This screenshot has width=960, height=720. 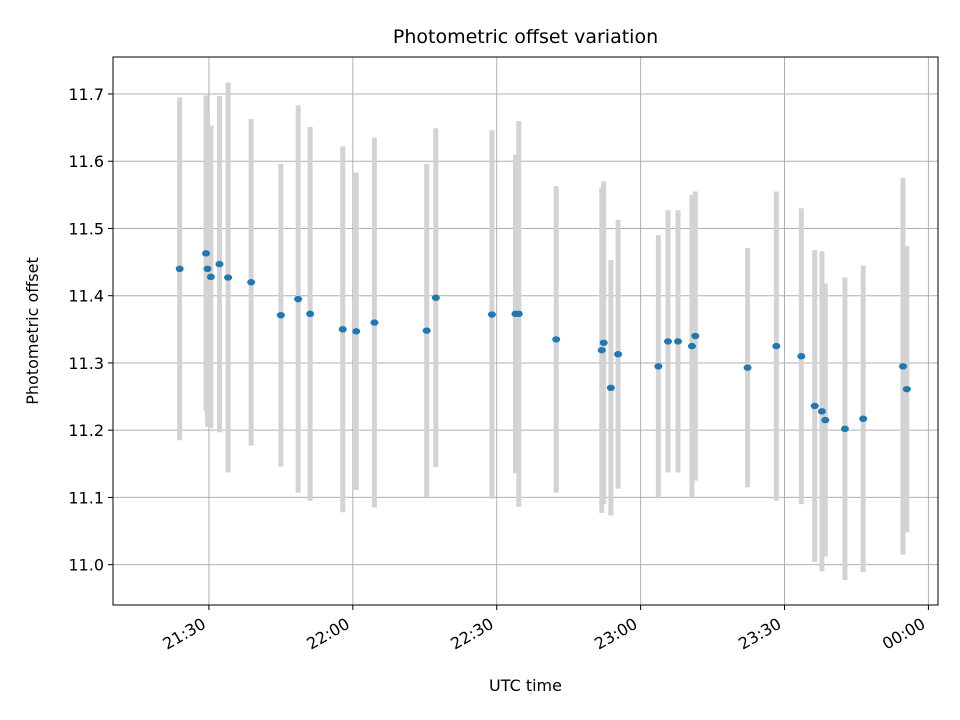 I want to click on x-axis-label: UTC time, so click(x=525, y=685).